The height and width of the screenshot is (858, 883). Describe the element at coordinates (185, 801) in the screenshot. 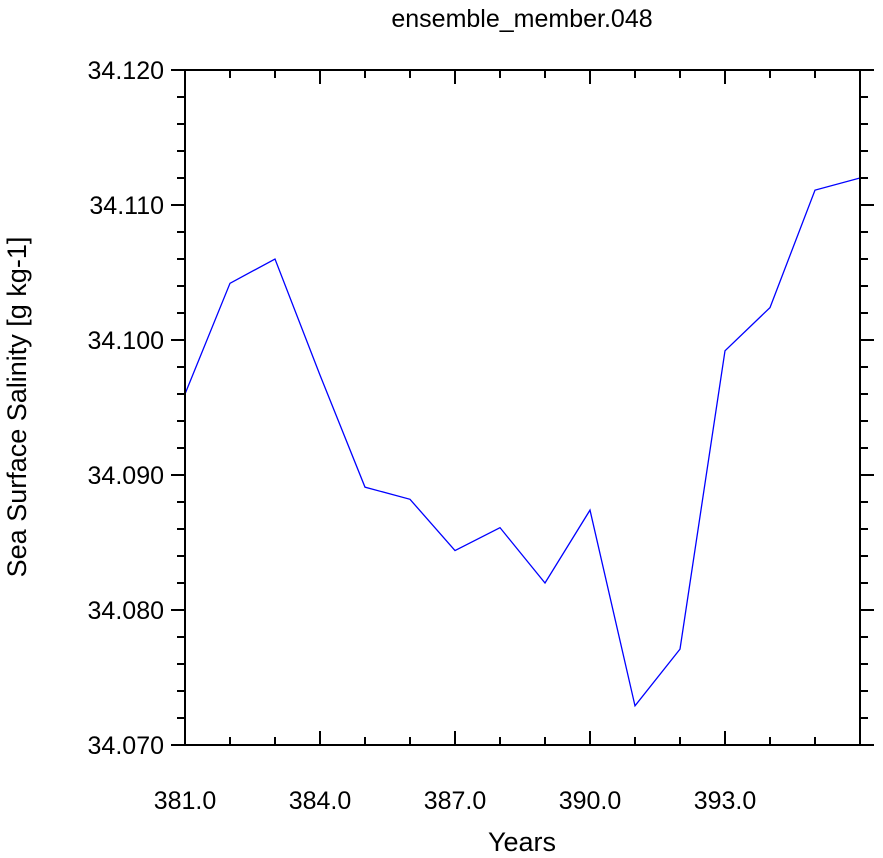

I see `x-tick-label: 381.0` at that location.